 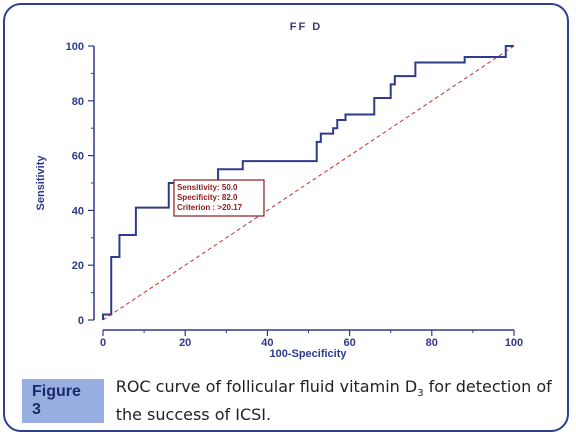 What do you see at coordinates (266, 386) in the screenshot?
I see `caption-part1: ROC curve of follicular fluid vitamin D` at bounding box center [266, 386].